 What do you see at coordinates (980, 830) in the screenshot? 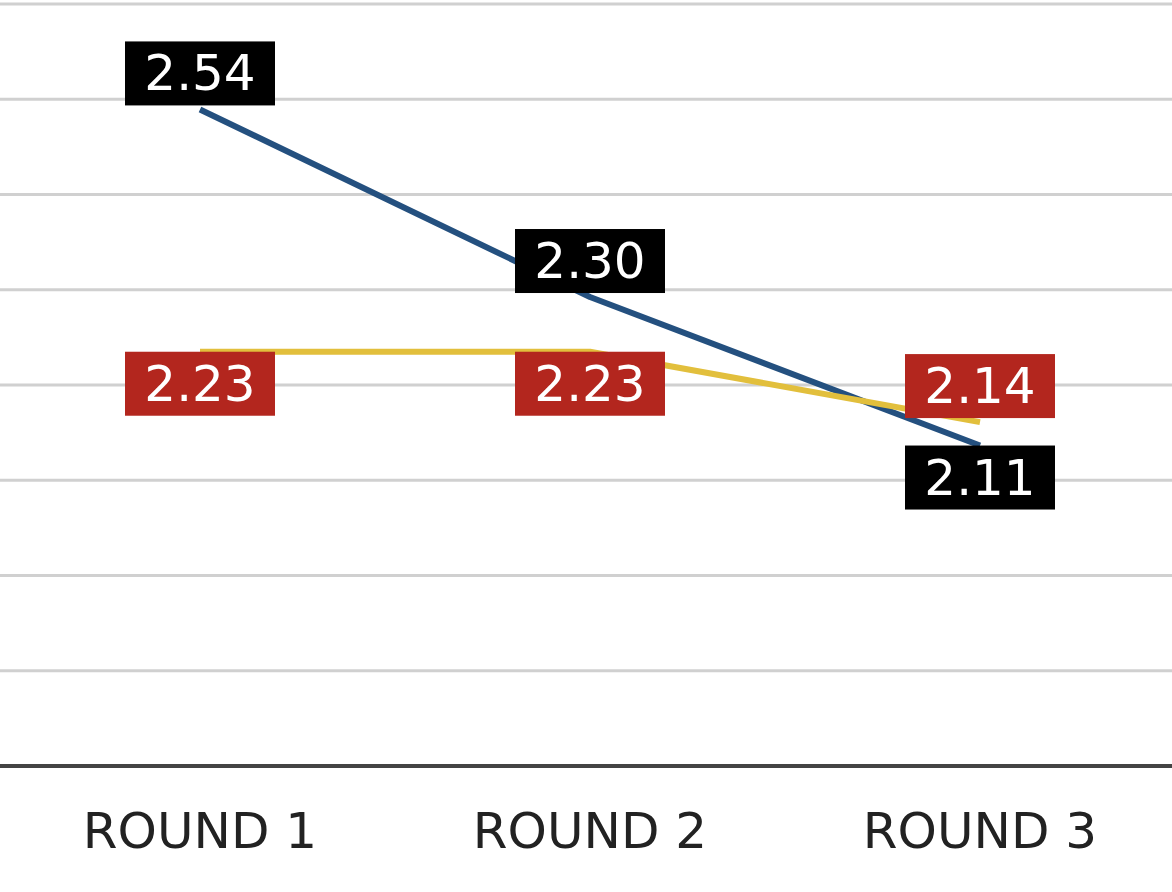
I see `x-tick-label: ROUND 3` at bounding box center [980, 830].